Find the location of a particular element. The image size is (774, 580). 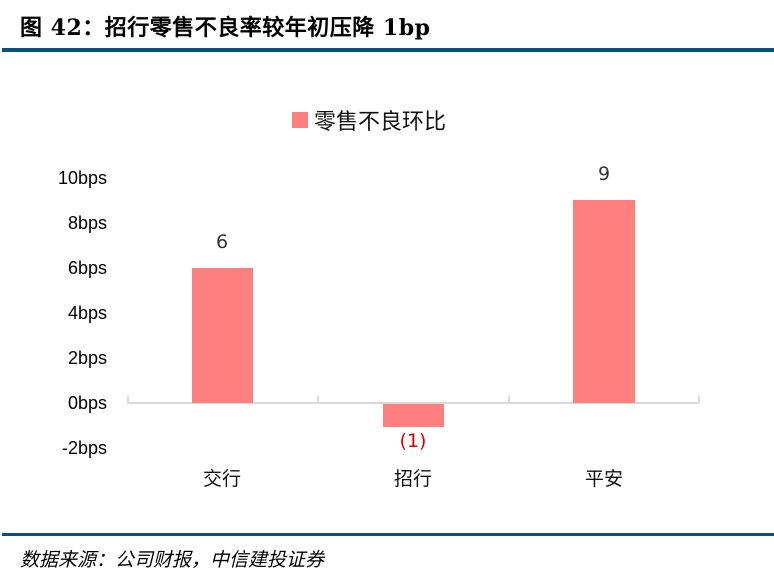

source-note: 数据来源：公司财报，中信建投证券 is located at coordinates (172, 560).